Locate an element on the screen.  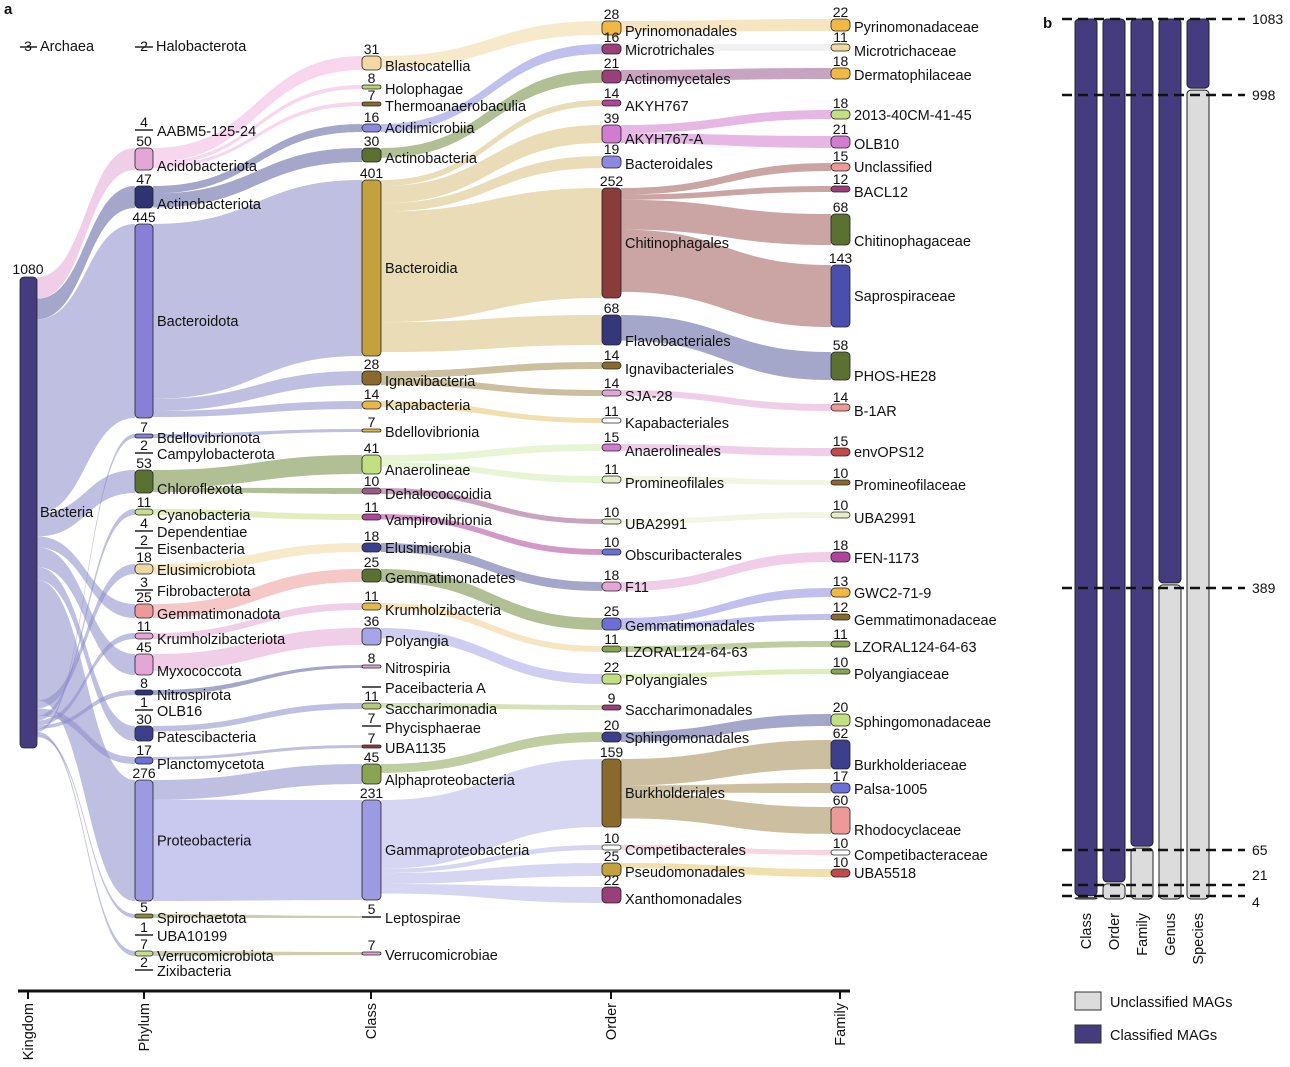
node-phylum-chloroflexota is located at coordinates (144, 481).